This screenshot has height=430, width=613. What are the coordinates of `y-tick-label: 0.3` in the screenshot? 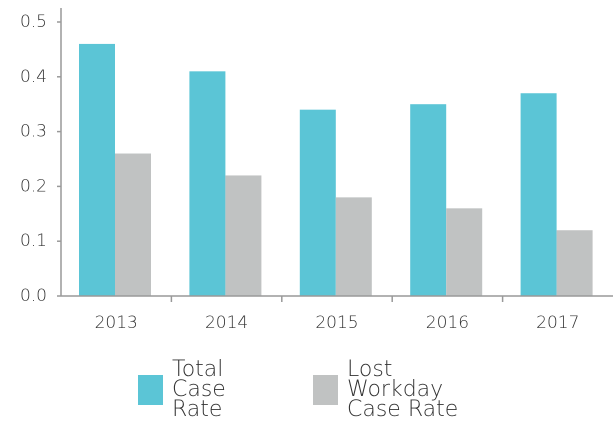 It's located at (33, 132).